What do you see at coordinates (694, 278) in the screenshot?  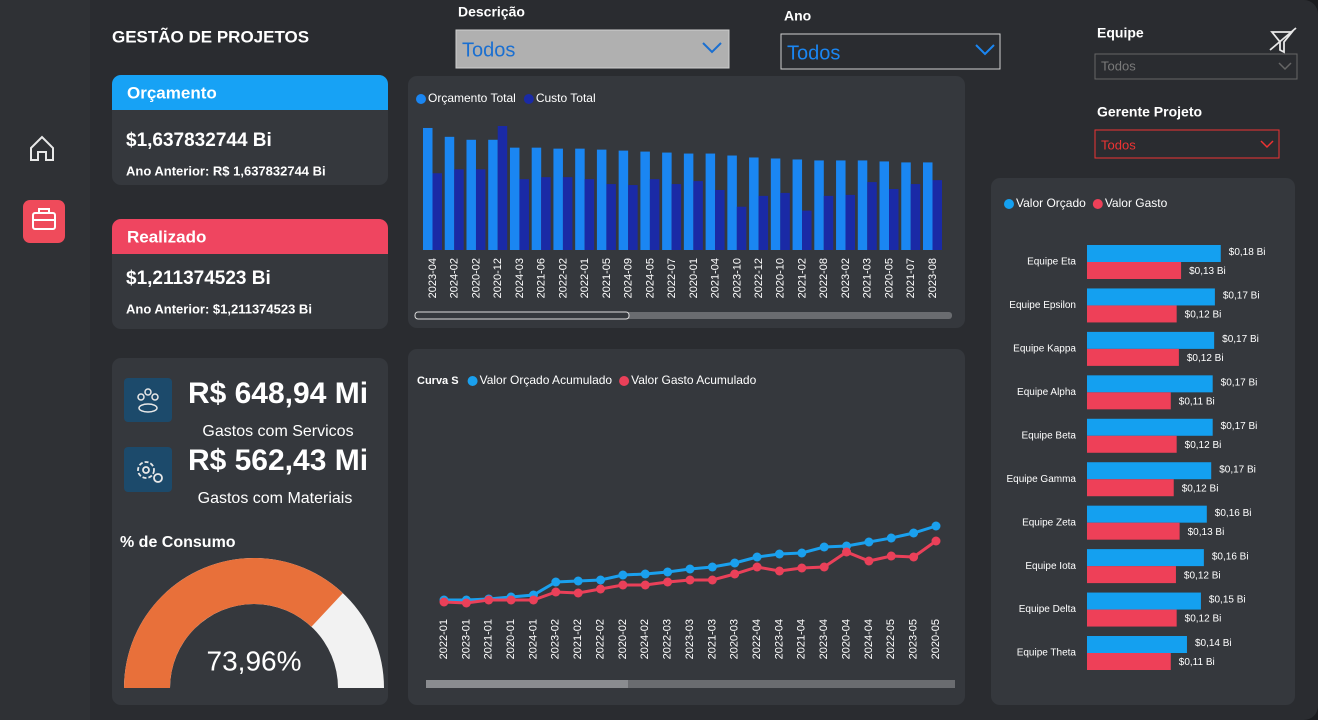 I see `x-tick-label: 2020-01` at bounding box center [694, 278].